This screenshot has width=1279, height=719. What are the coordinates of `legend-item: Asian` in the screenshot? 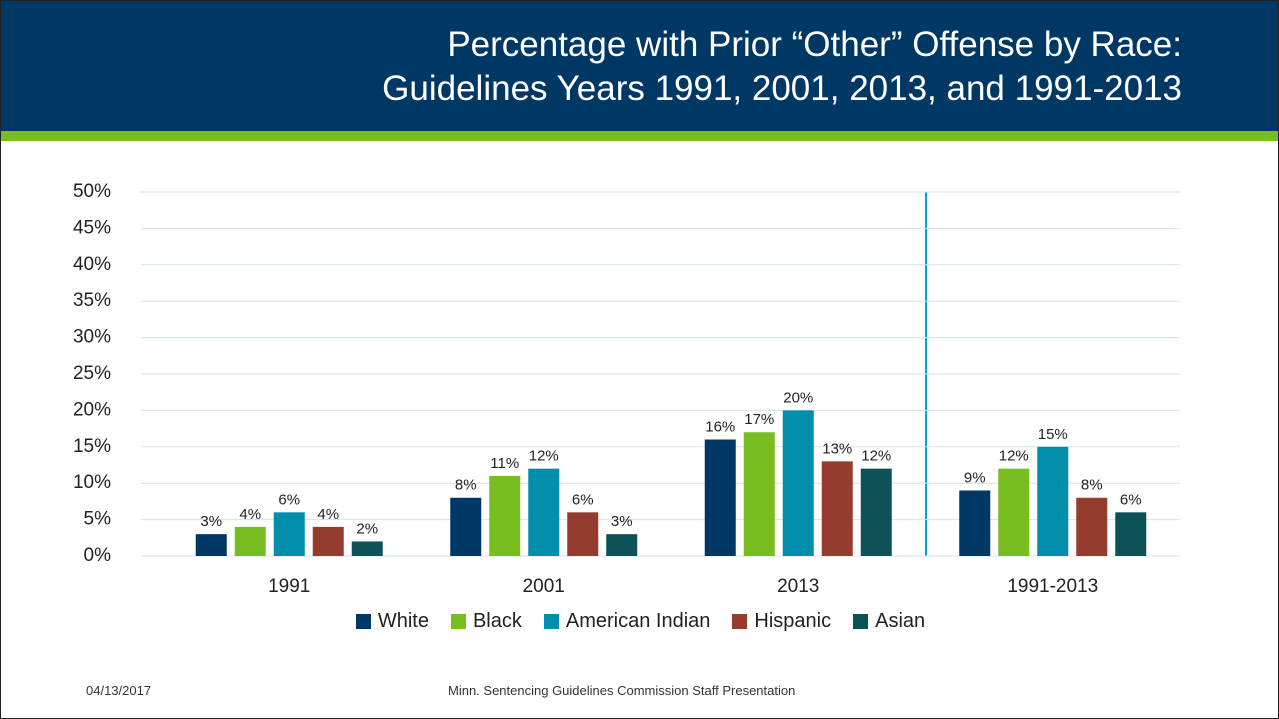 It's located at (889, 621).